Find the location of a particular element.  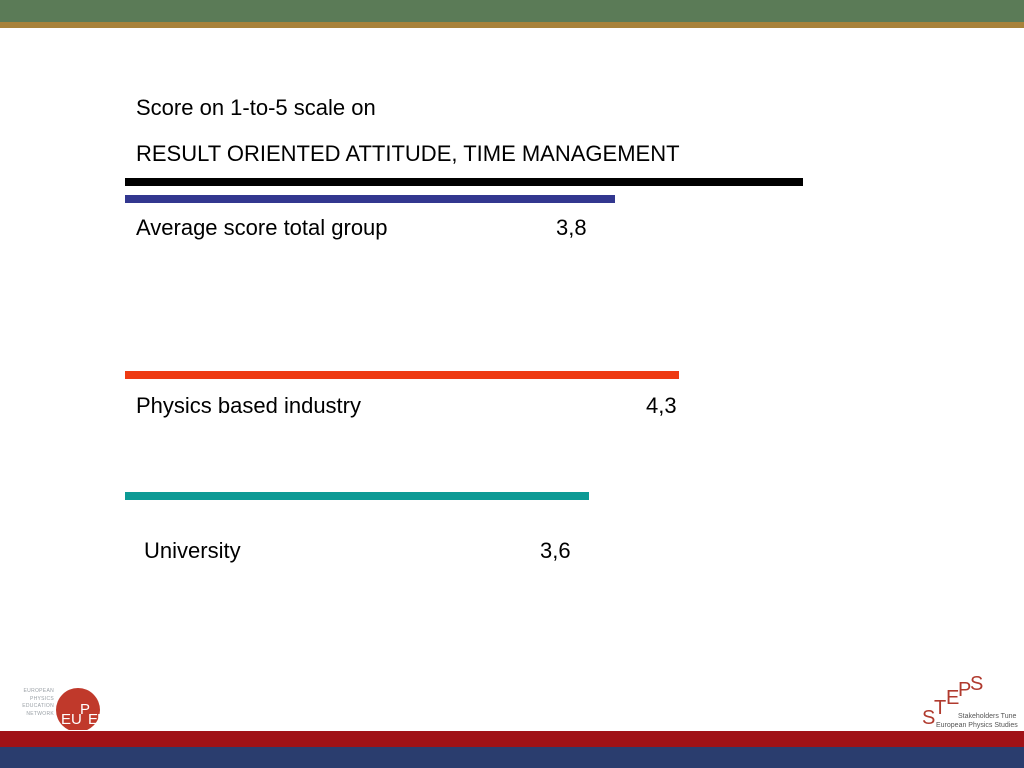

eupen-caption-line: PHYSICS is located at coordinates (41, 698).